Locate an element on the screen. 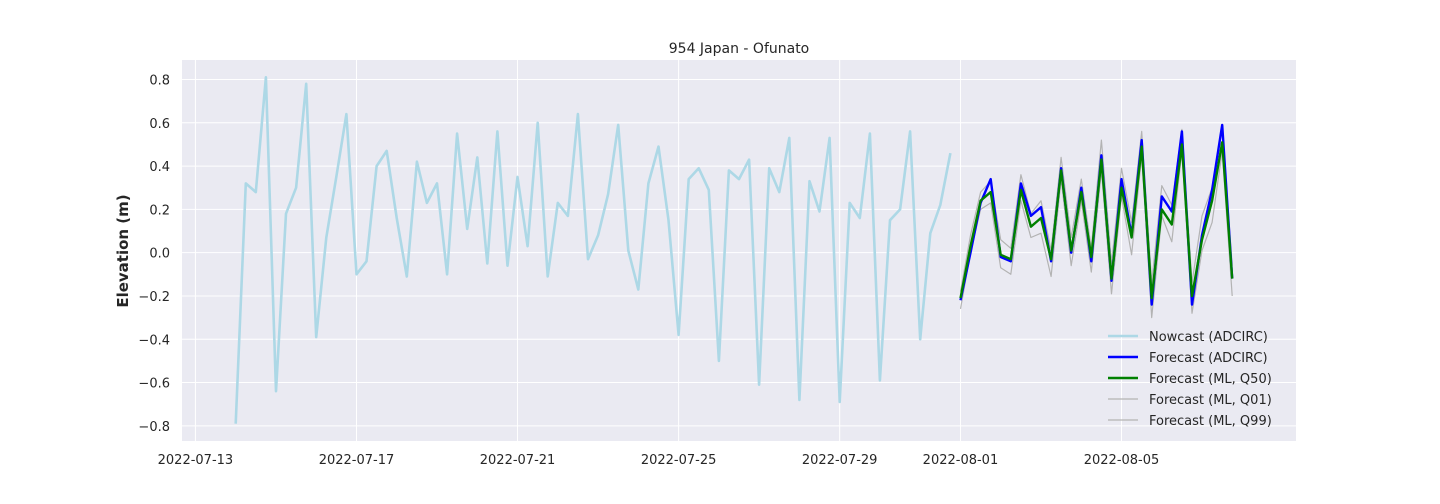 Image resolution: width=1440 pixels, height=504 pixels. series-line-forecast-ml-q50 is located at coordinates (1096, 220).